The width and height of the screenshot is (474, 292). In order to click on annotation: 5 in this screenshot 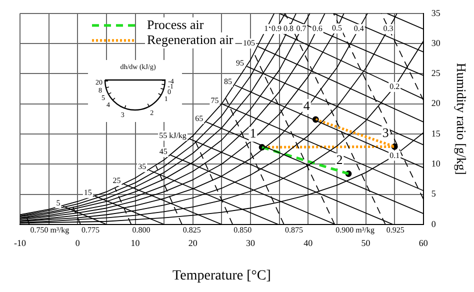, I will do `click(58, 203)`.